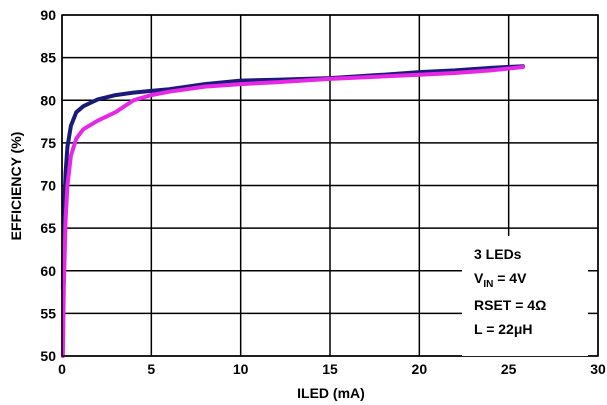  What do you see at coordinates (48, 143) in the screenshot?
I see `y-tick-label: 75` at bounding box center [48, 143].